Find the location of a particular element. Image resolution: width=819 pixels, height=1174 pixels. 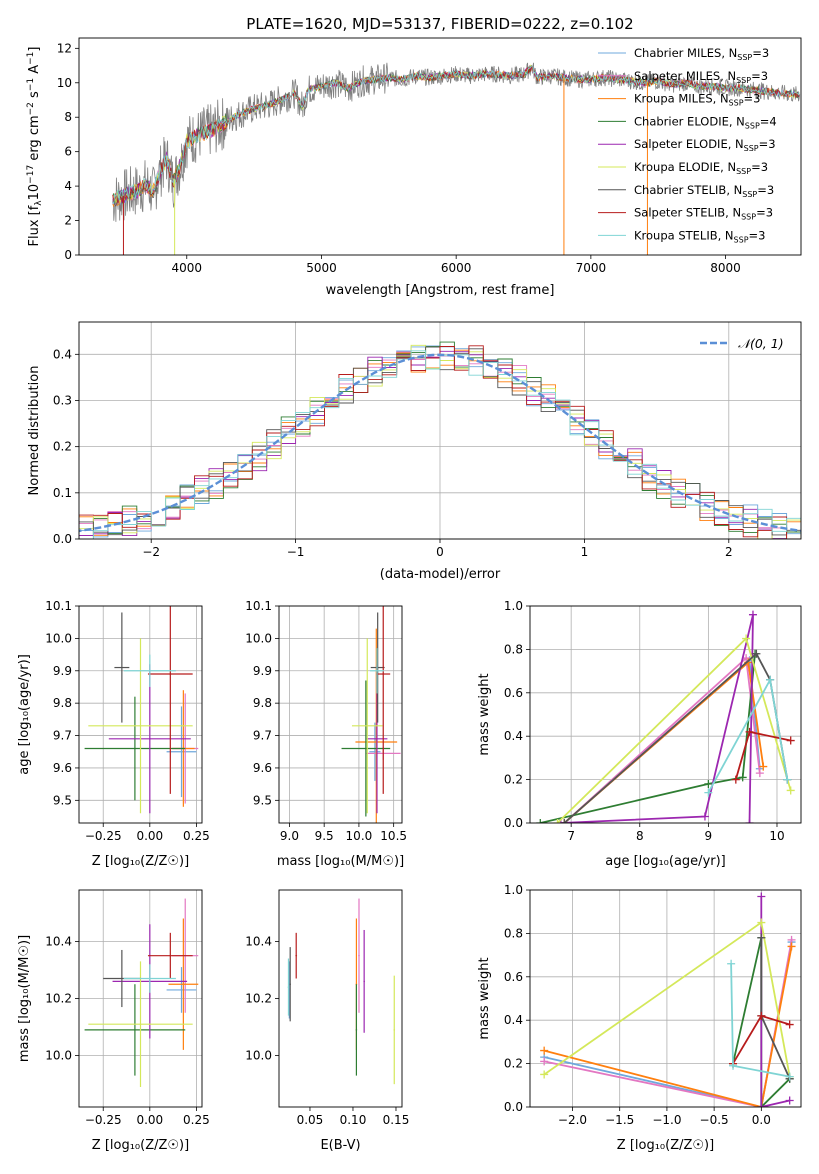

y-tick-label: 4 is located at coordinates (68, 186).